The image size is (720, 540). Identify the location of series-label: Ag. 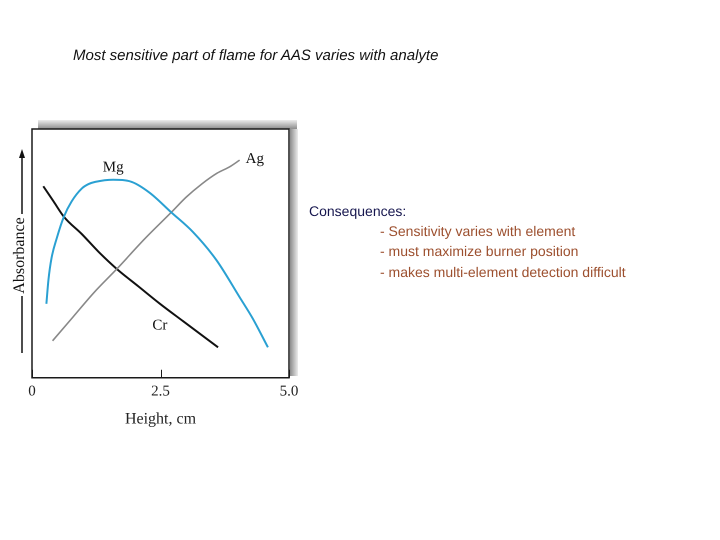
(255, 159).